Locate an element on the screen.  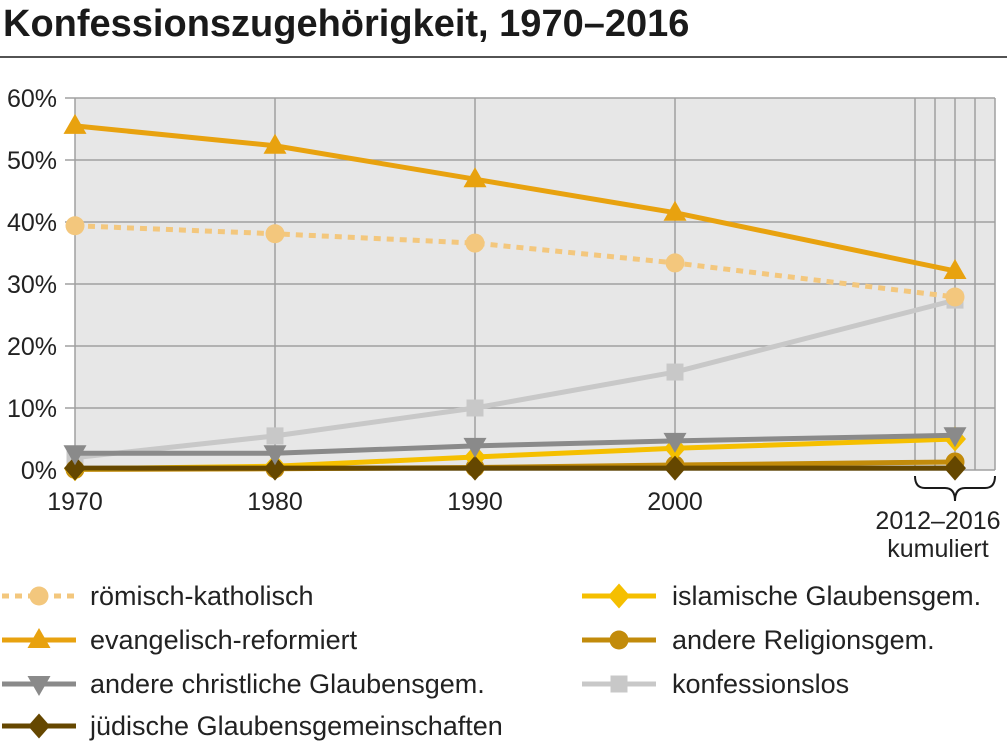
y-tick-label: 0% is located at coordinates (39, 471).